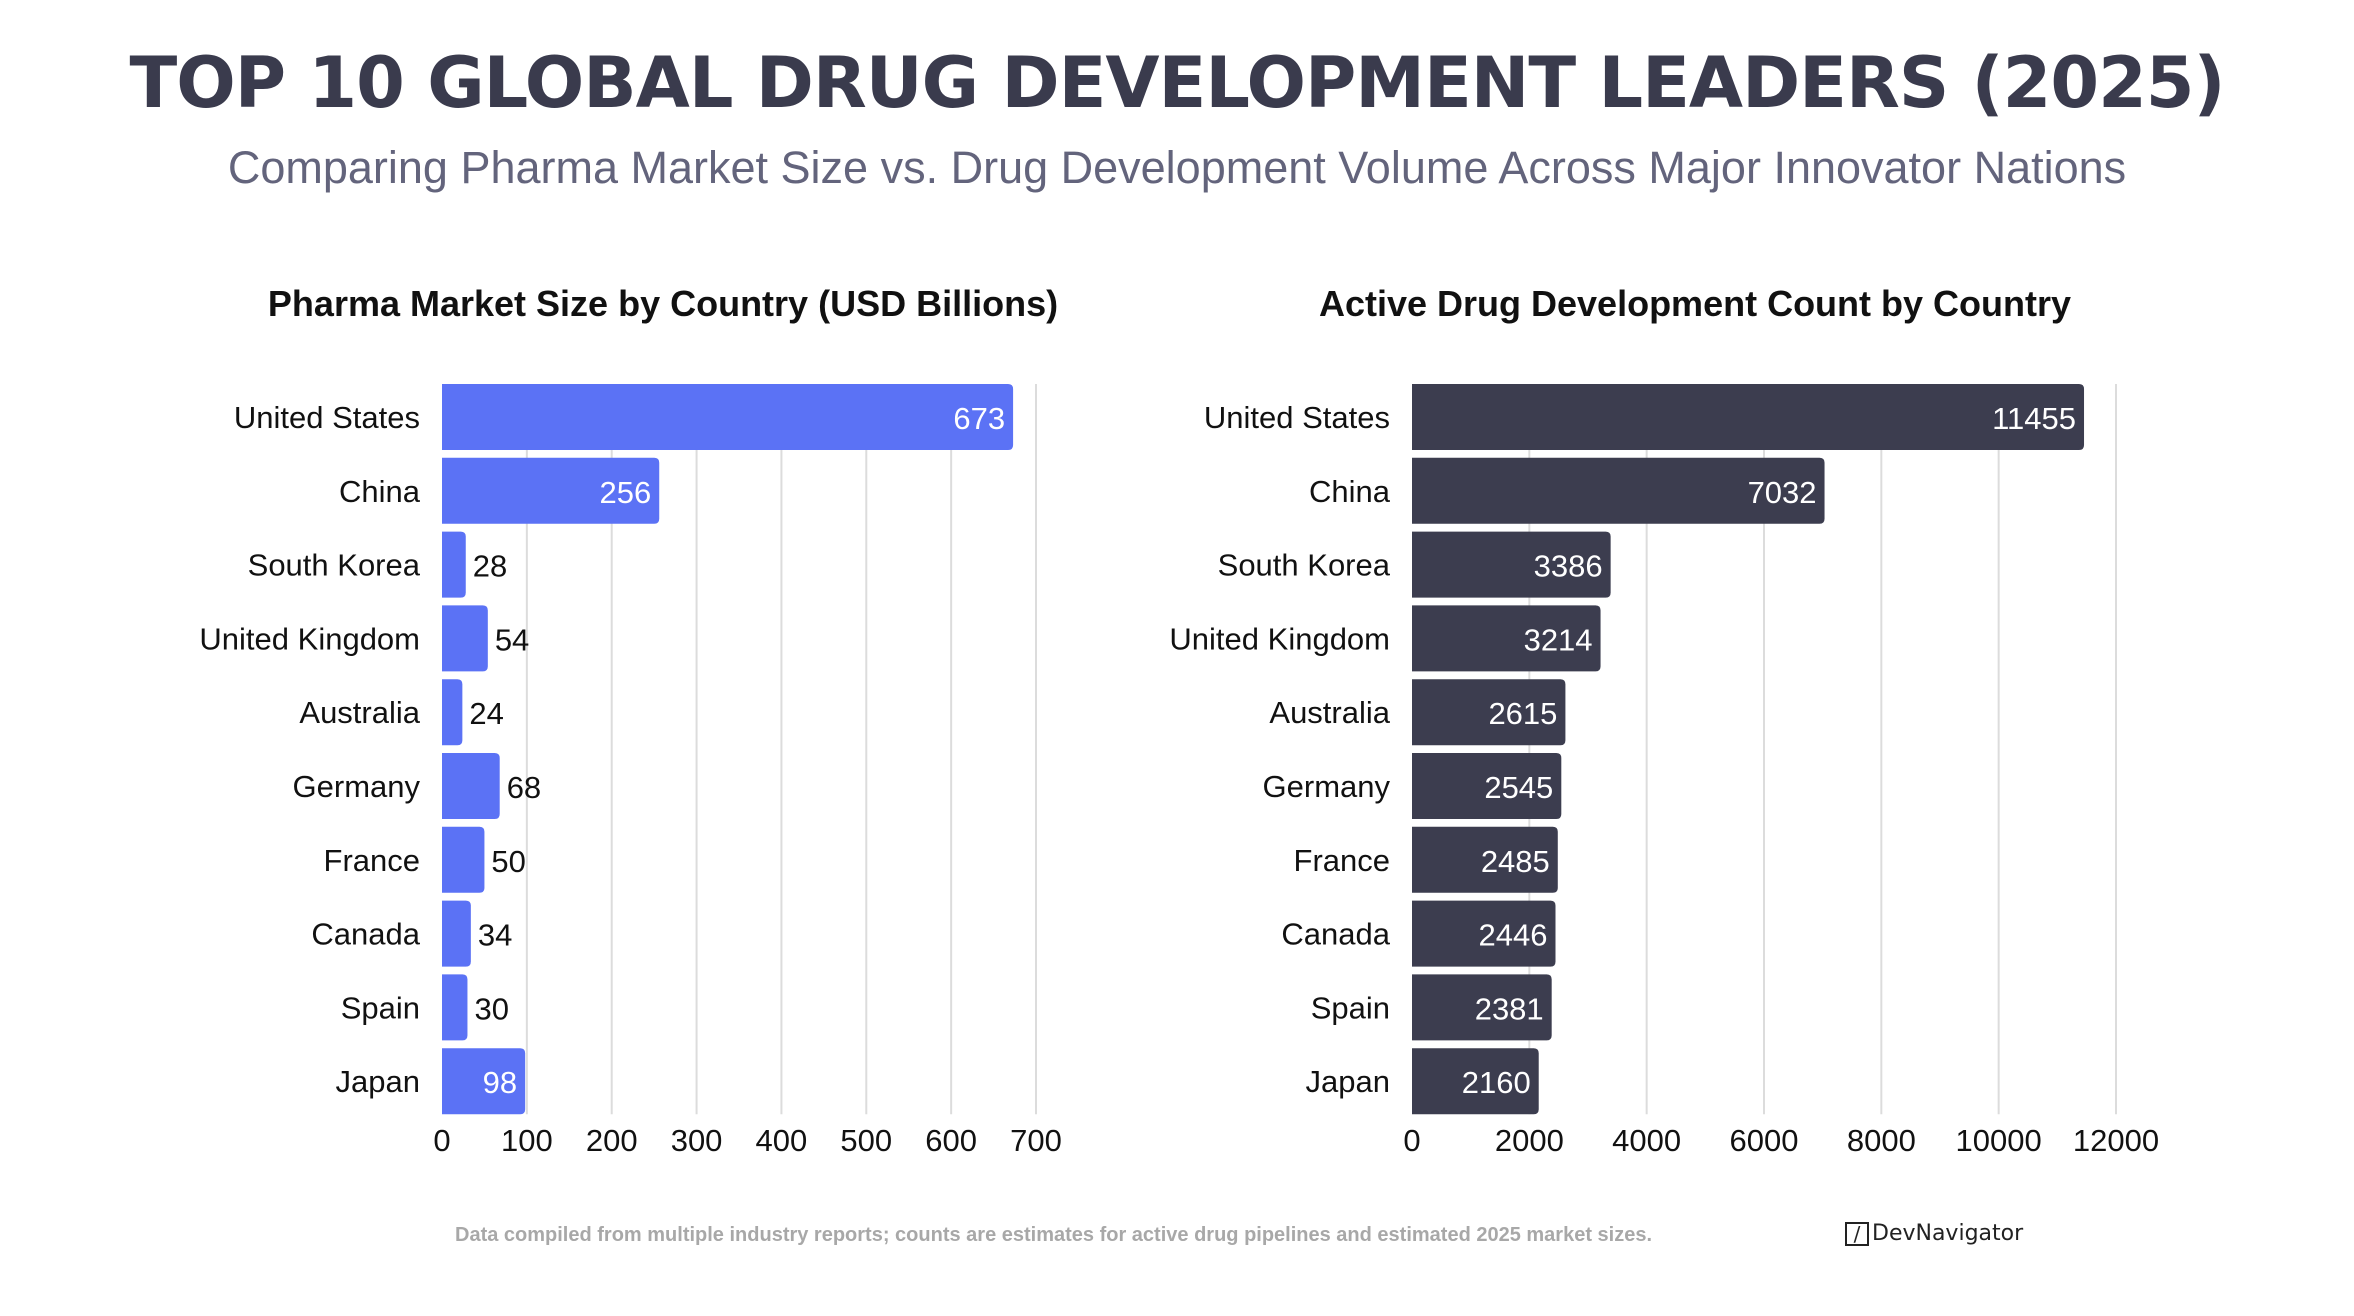 The width and height of the screenshot is (2354, 1316). What do you see at coordinates (490, 566) in the screenshot?
I see `data-label: 28` at bounding box center [490, 566].